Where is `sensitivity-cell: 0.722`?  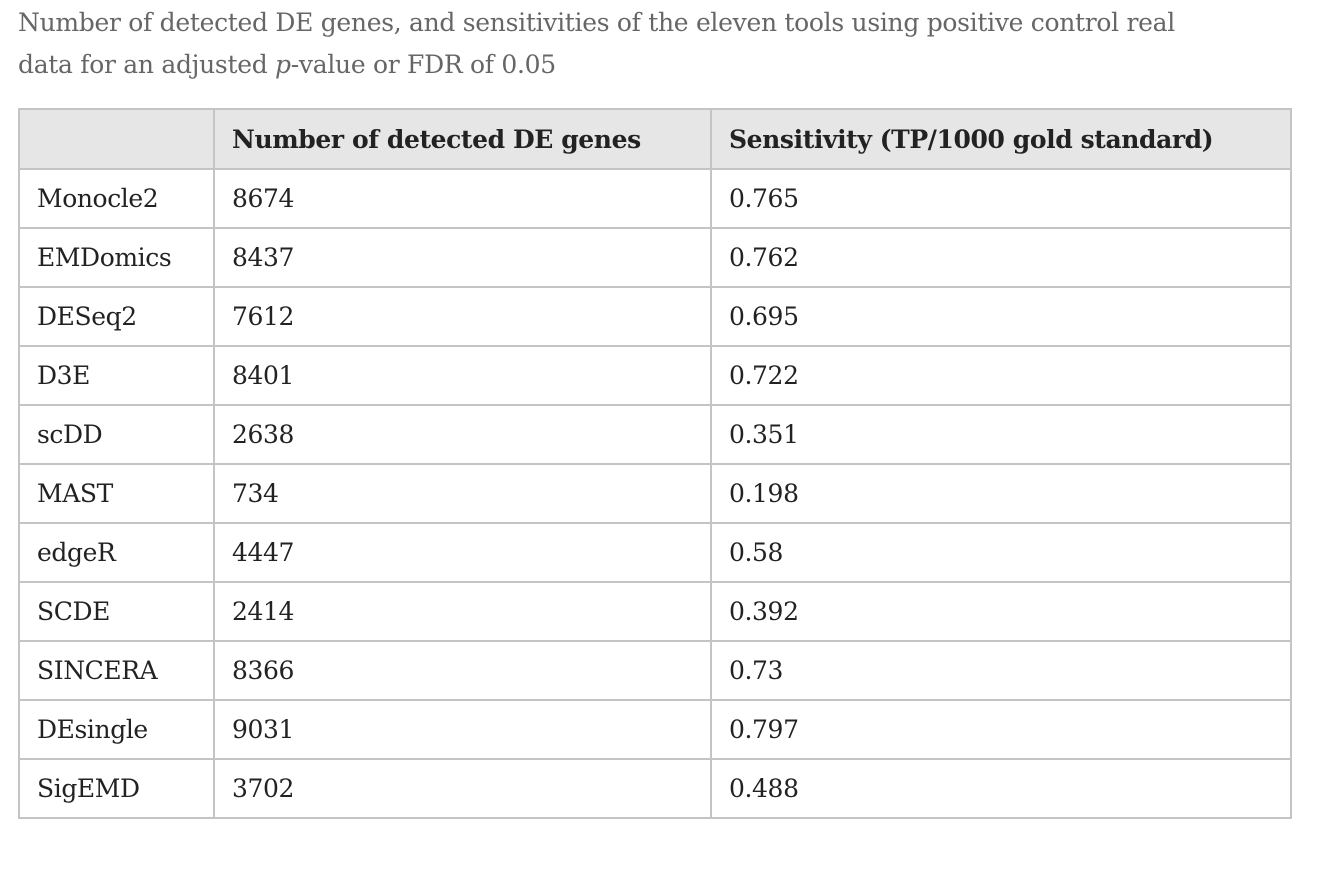
sensitivity-cell: 0.722 is located at coordinates (1001, 375).